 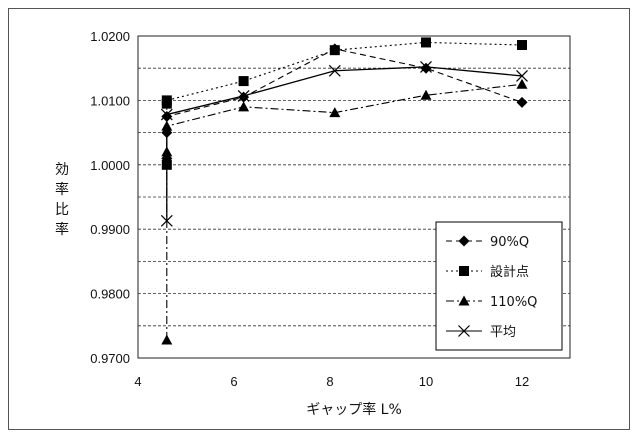 What do you see at coordinates (509, 242) in the screenshot?
I see `legend-label: 90%Q` at bounding box center [509, 242].